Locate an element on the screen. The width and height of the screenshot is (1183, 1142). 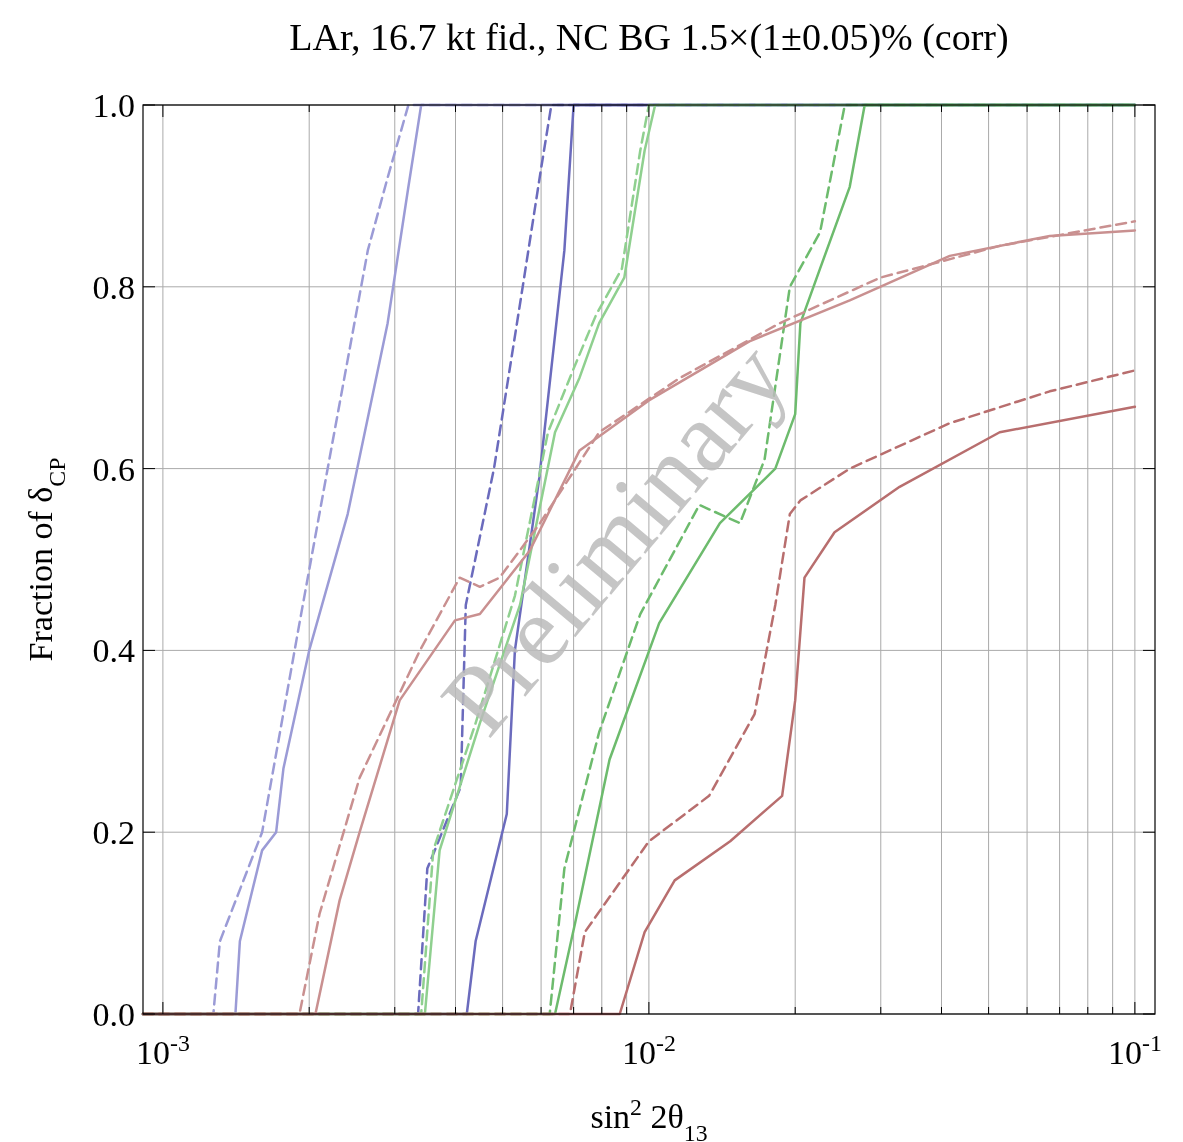
y-tick-label: 0.4 is located at coordinates (113, 651).